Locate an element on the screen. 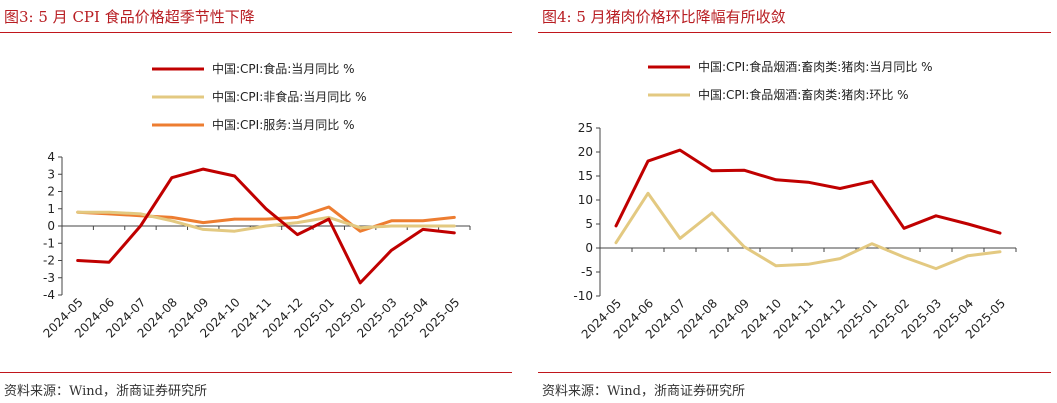 The width and height of the screenshot is (1057, 403). y-tick-label: -3 is located at coordinates (49, 278).